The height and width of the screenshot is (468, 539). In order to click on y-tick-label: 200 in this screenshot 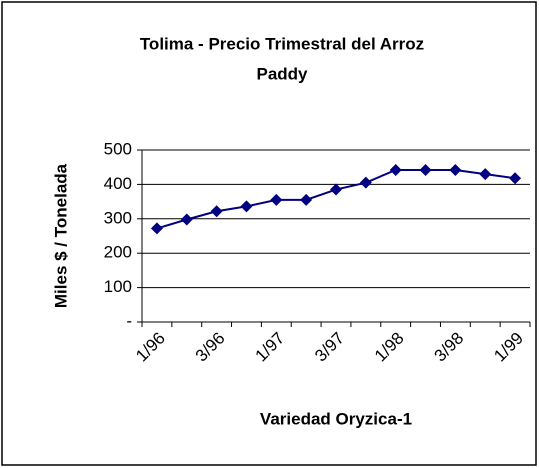, I will do `click(118, 252)`.